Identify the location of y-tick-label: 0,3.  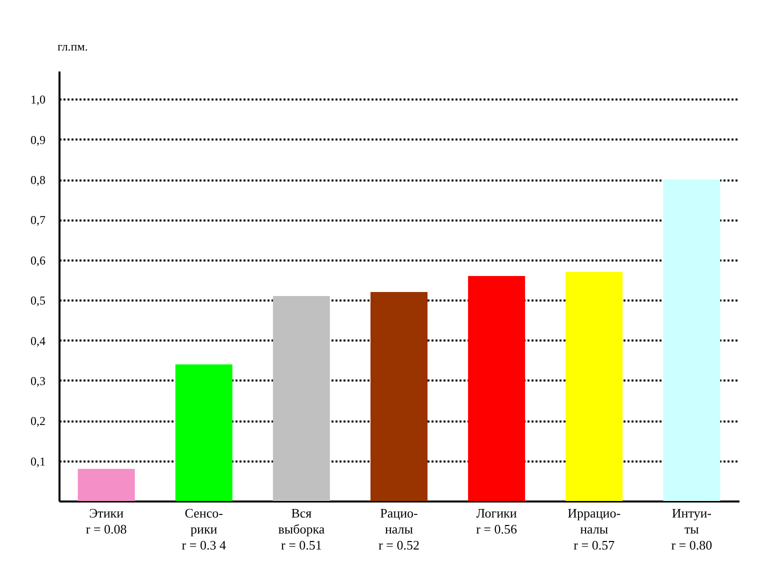
(38, 381).